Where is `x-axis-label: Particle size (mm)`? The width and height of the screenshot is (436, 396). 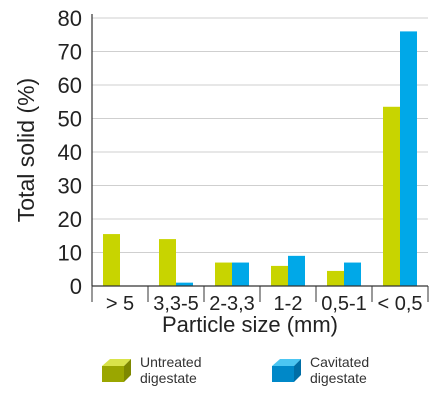 x-axis-label: Particle size (mm) is located at coordinates (250, 324).